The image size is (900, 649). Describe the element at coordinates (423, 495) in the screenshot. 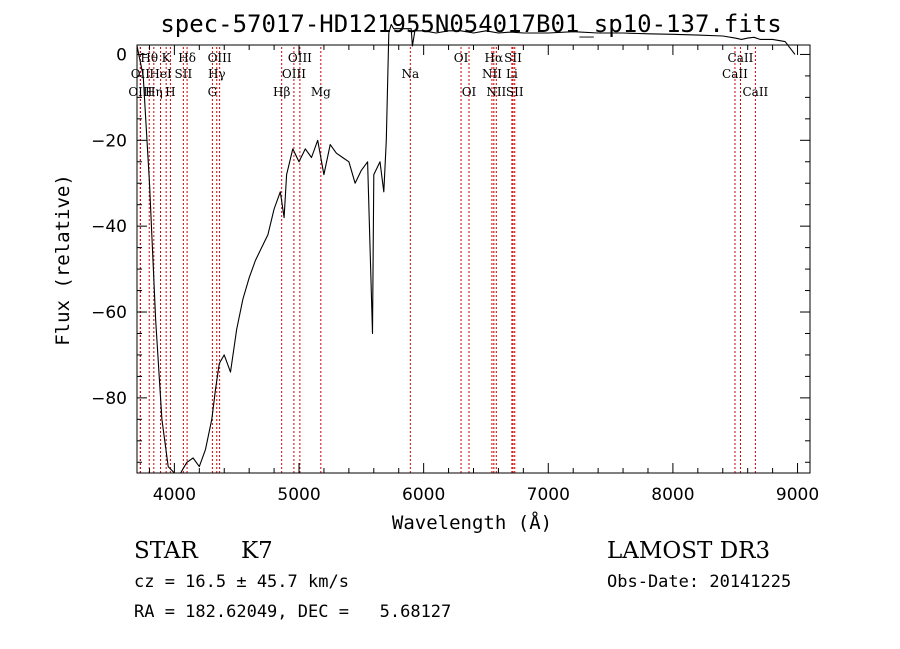

I see `x-tick-label: 6000` at that location.